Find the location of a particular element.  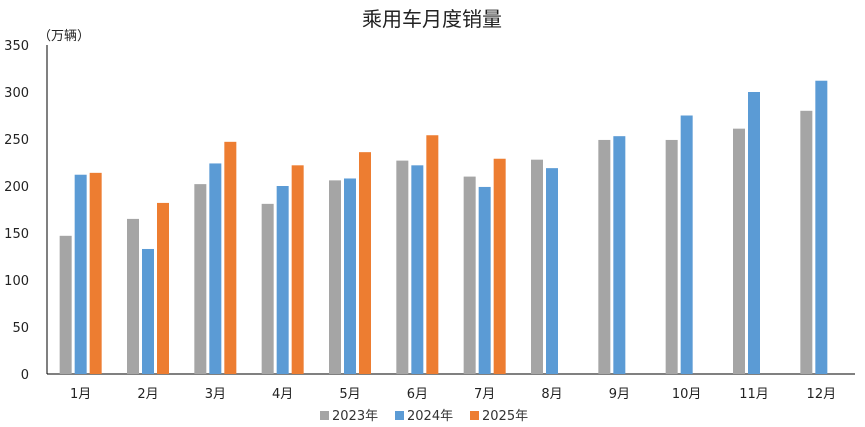

y-tick-label: 50 is located at coordinates (20, 328).